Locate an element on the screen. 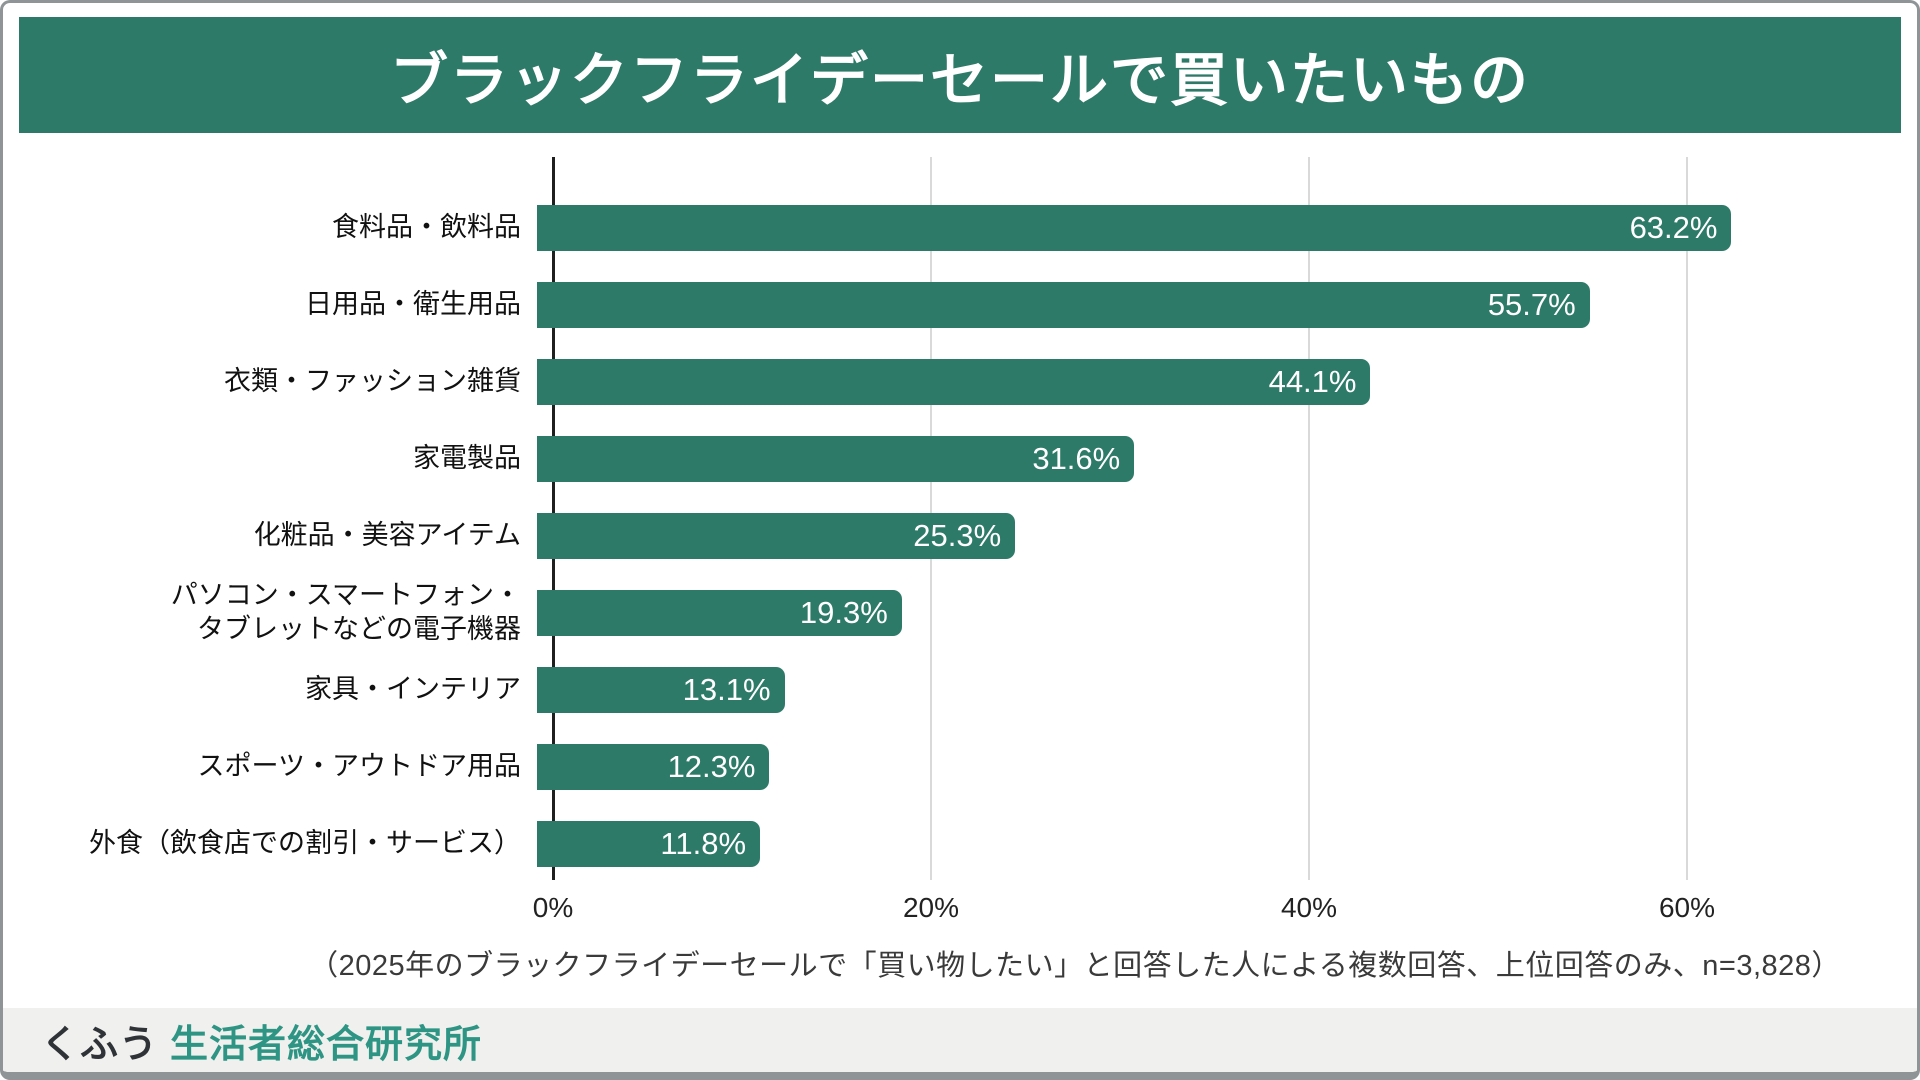 The image size is (1920, 1080). brand-logo-name: 生活者総合研究所 is located at coordinates (326, 1044).